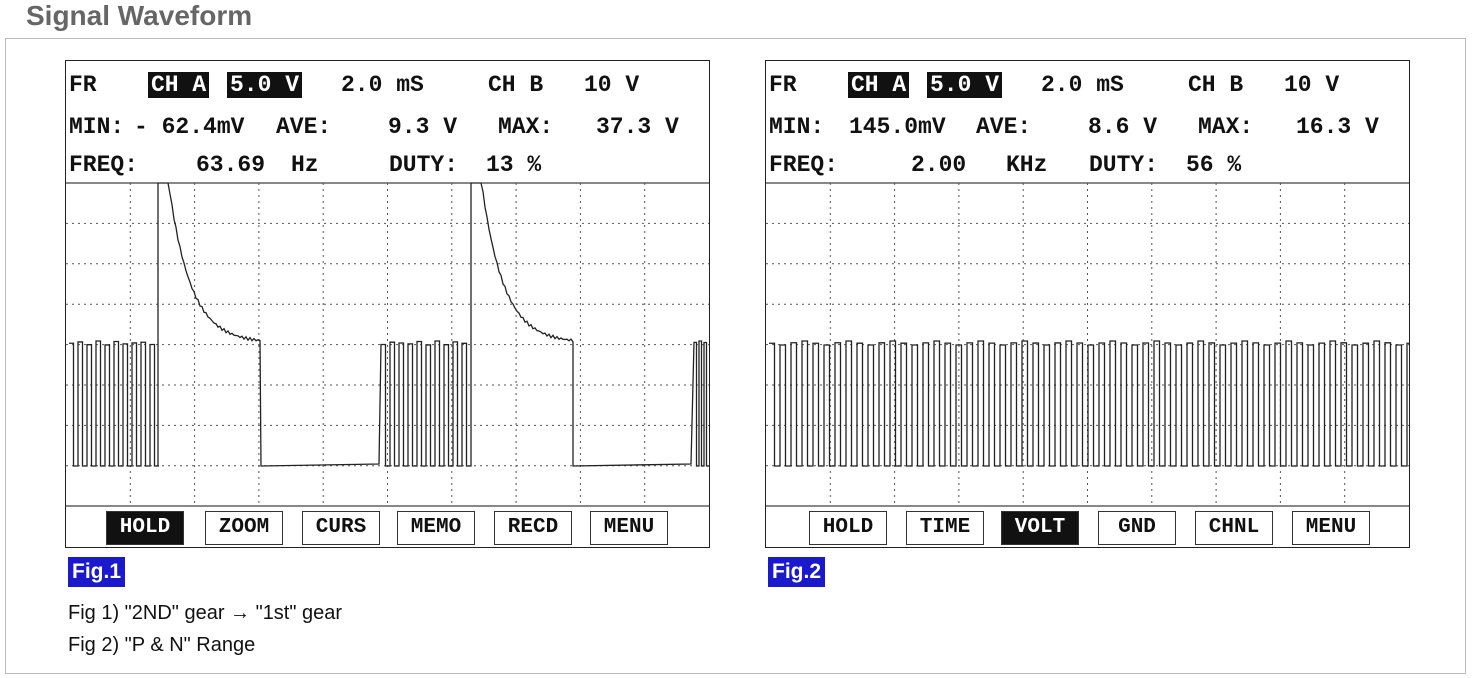  I want to click on header-text: 63.69, so click(231, 165).